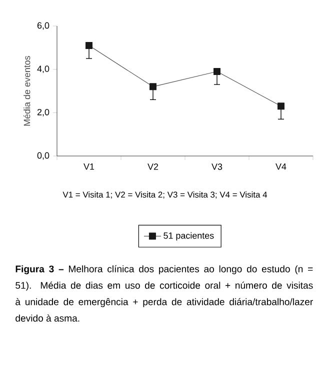 The width and height of the screenshot is (327, 373). Describe the element at coordinates (165, 195) in the screenshot. I see `text: V1 = Visita 1; V2 = Visita 2; V3 = Visita 3; V4 = Visita 4` at that location.